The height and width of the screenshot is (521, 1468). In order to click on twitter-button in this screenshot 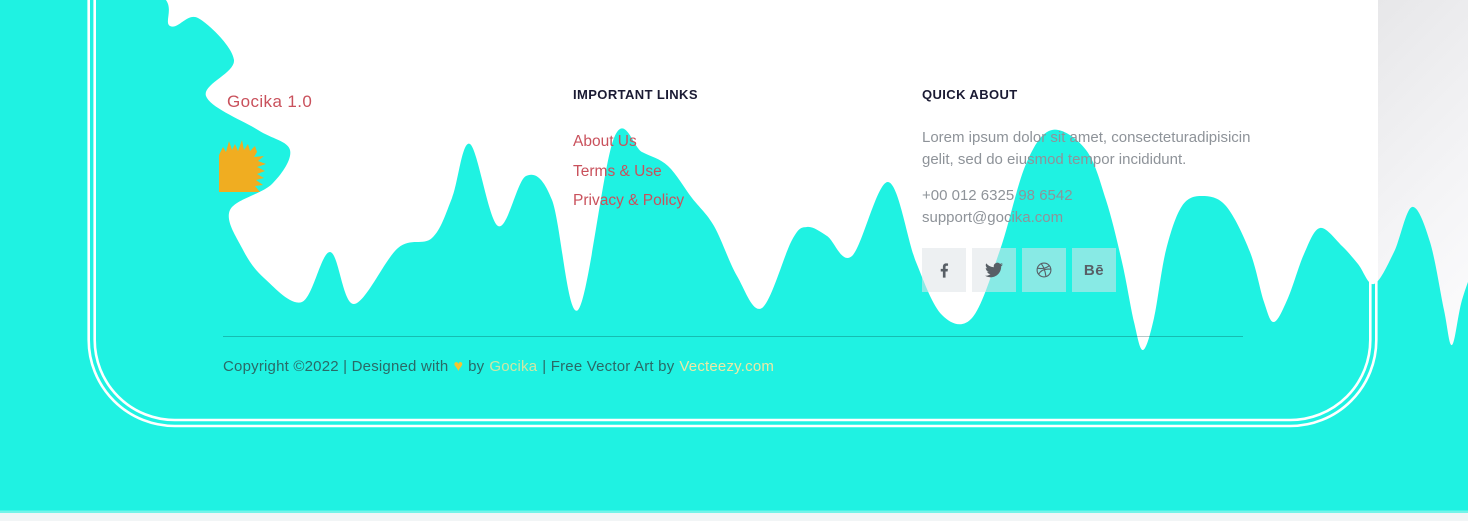, I will do `click(994, 270)`.